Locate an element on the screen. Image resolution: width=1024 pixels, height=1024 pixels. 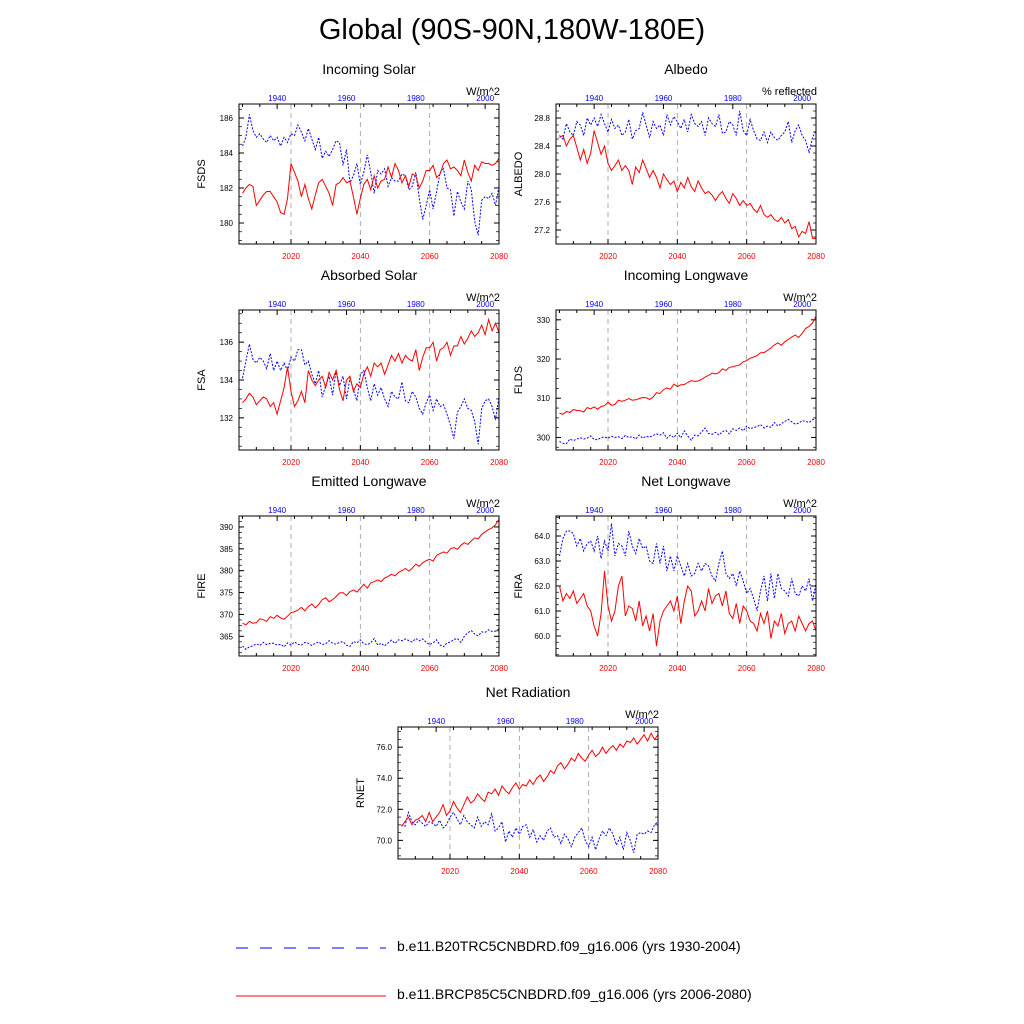
y-tick-label: 310 is located at coordinates (544, 398).